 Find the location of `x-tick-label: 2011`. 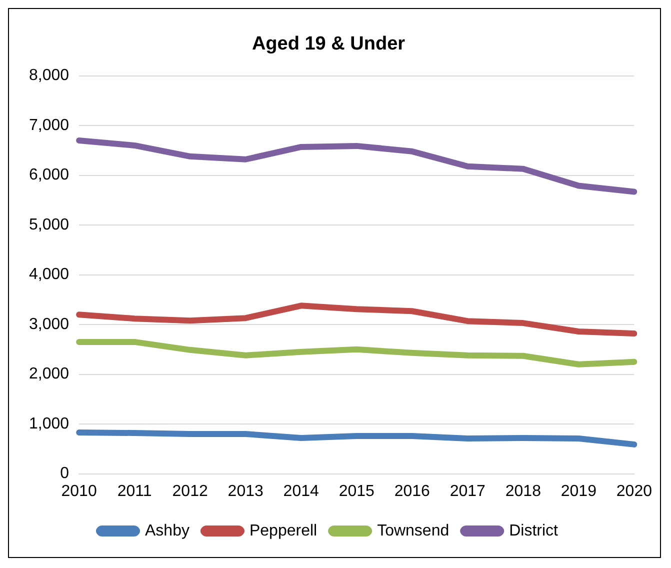

x-tick-label: 2011 is located at coordinates (134, 491).